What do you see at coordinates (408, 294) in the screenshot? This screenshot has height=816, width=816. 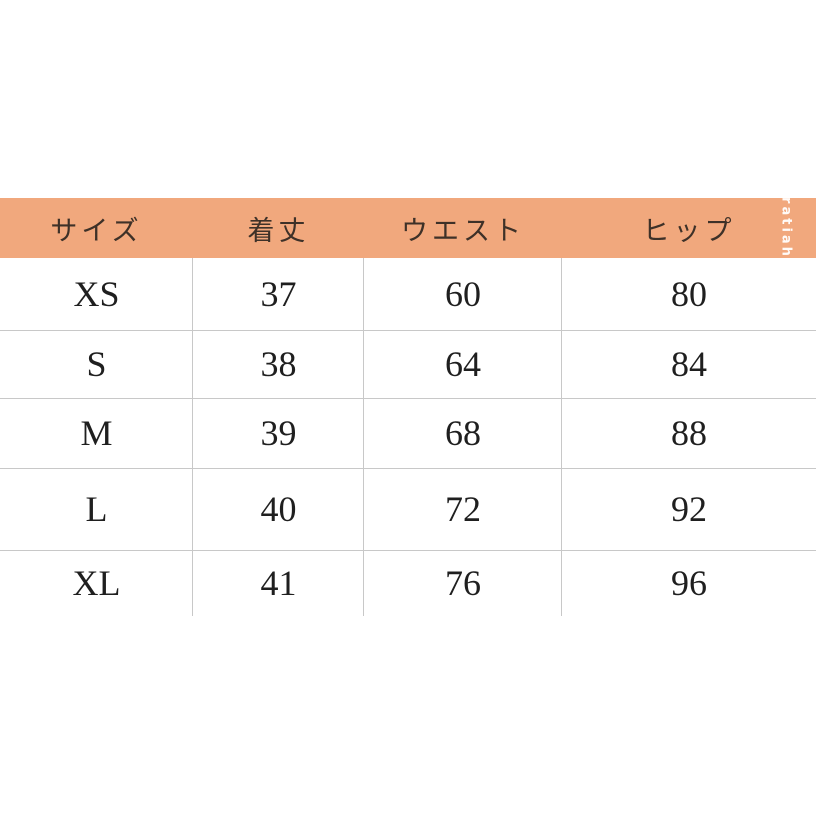 I see `table-row-xs: XS 37 60 80` at bounding box center [408, 294].